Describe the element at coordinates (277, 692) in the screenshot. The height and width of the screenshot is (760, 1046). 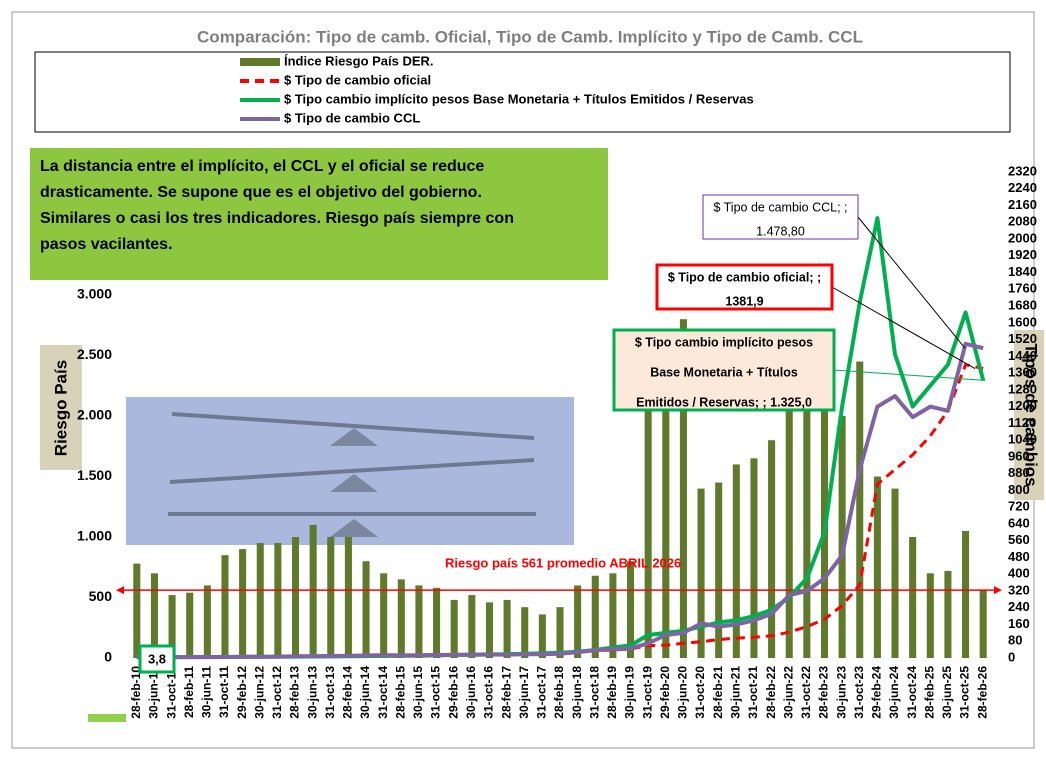
I see `x-tick-label: 31-oct-12` at that location.